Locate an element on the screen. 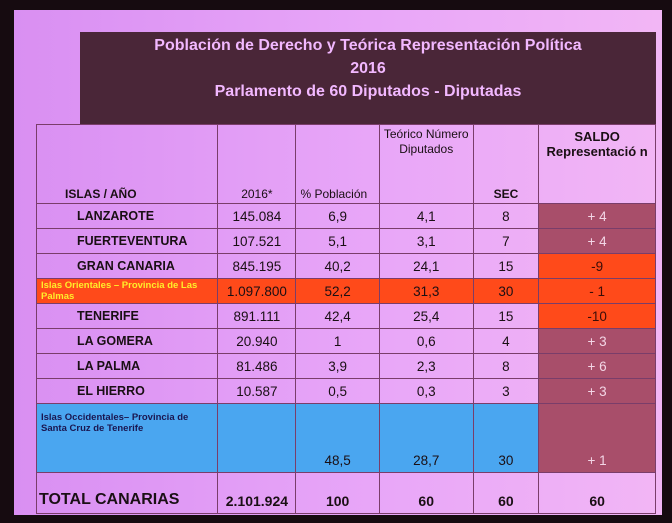 This screenshot has width=672, height=523. row-pop: 1.097.800 is located at coordinates (257, 291).